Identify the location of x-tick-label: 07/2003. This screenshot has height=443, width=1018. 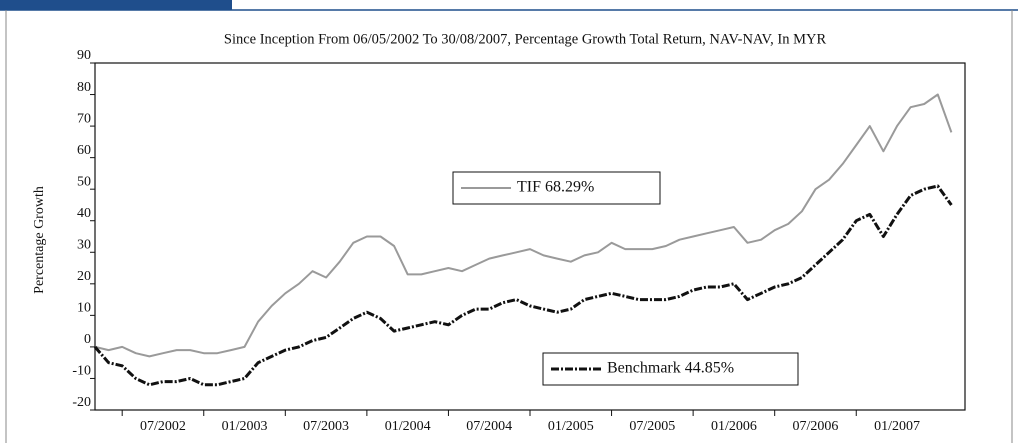
(326, 426).